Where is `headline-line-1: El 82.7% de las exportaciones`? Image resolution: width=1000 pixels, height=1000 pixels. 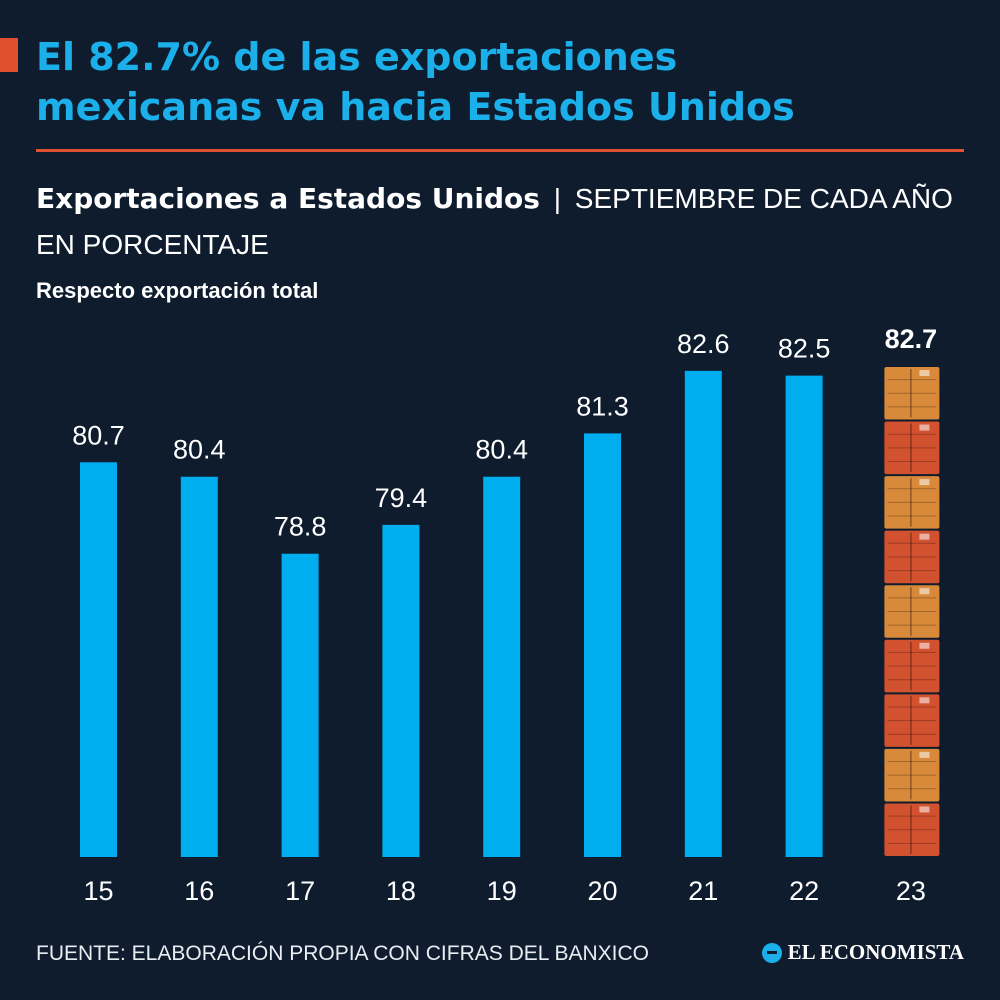 headline-line-1: El 82.7% de las exportaciones is located at coordinates (357, 57).